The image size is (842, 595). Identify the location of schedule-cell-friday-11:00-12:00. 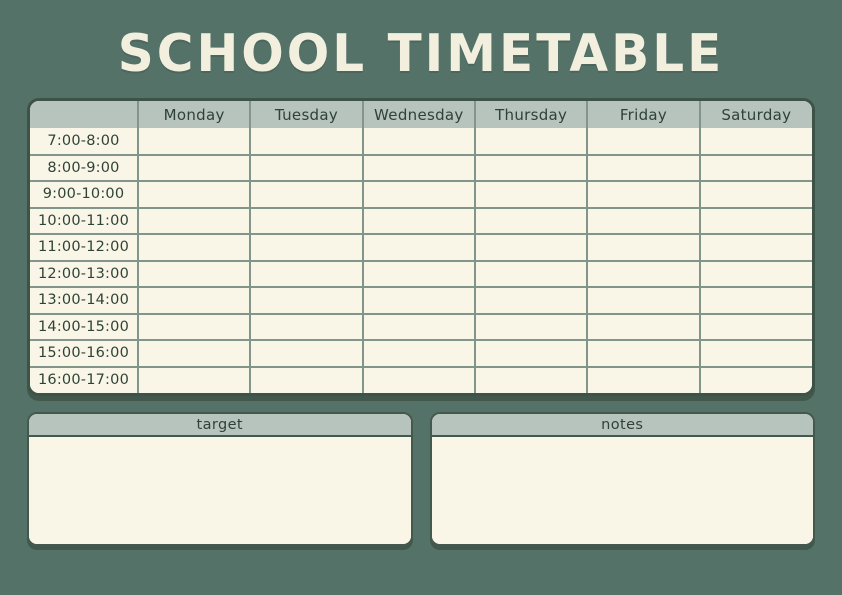
(643, 247).